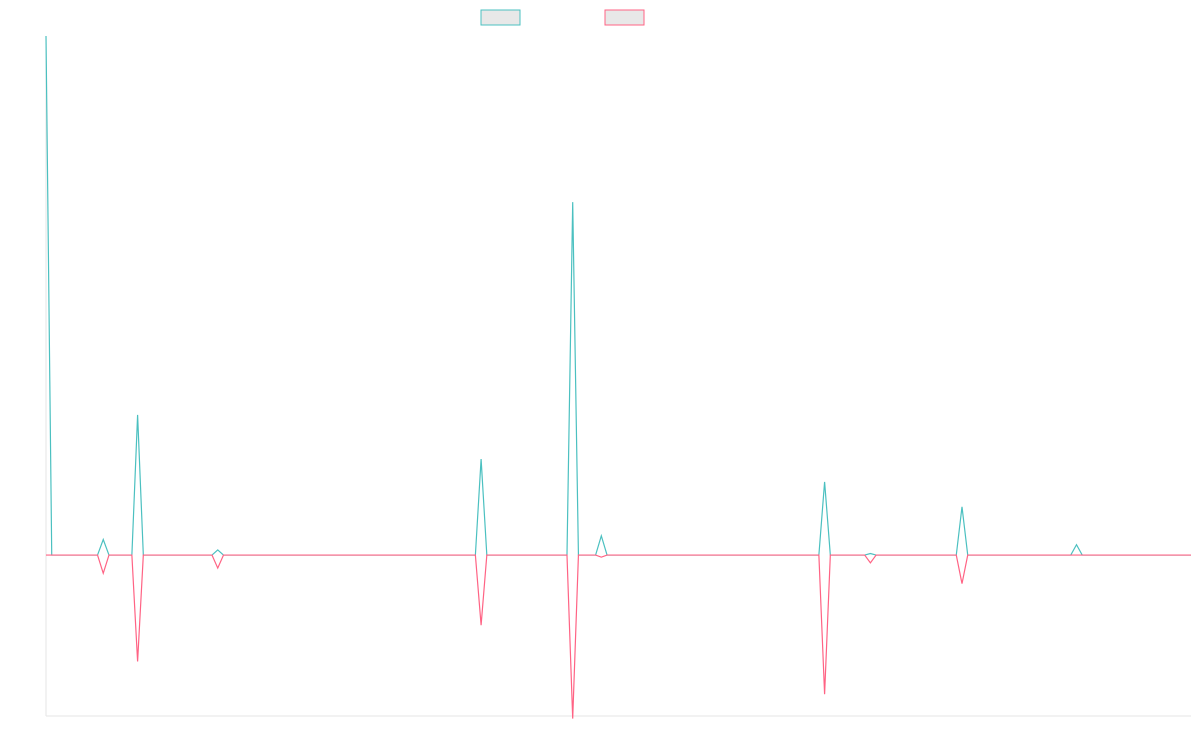  What do you see at coordinates (562, 17) in the screenshot?
I see `legend` at bounding box center [562, 17].